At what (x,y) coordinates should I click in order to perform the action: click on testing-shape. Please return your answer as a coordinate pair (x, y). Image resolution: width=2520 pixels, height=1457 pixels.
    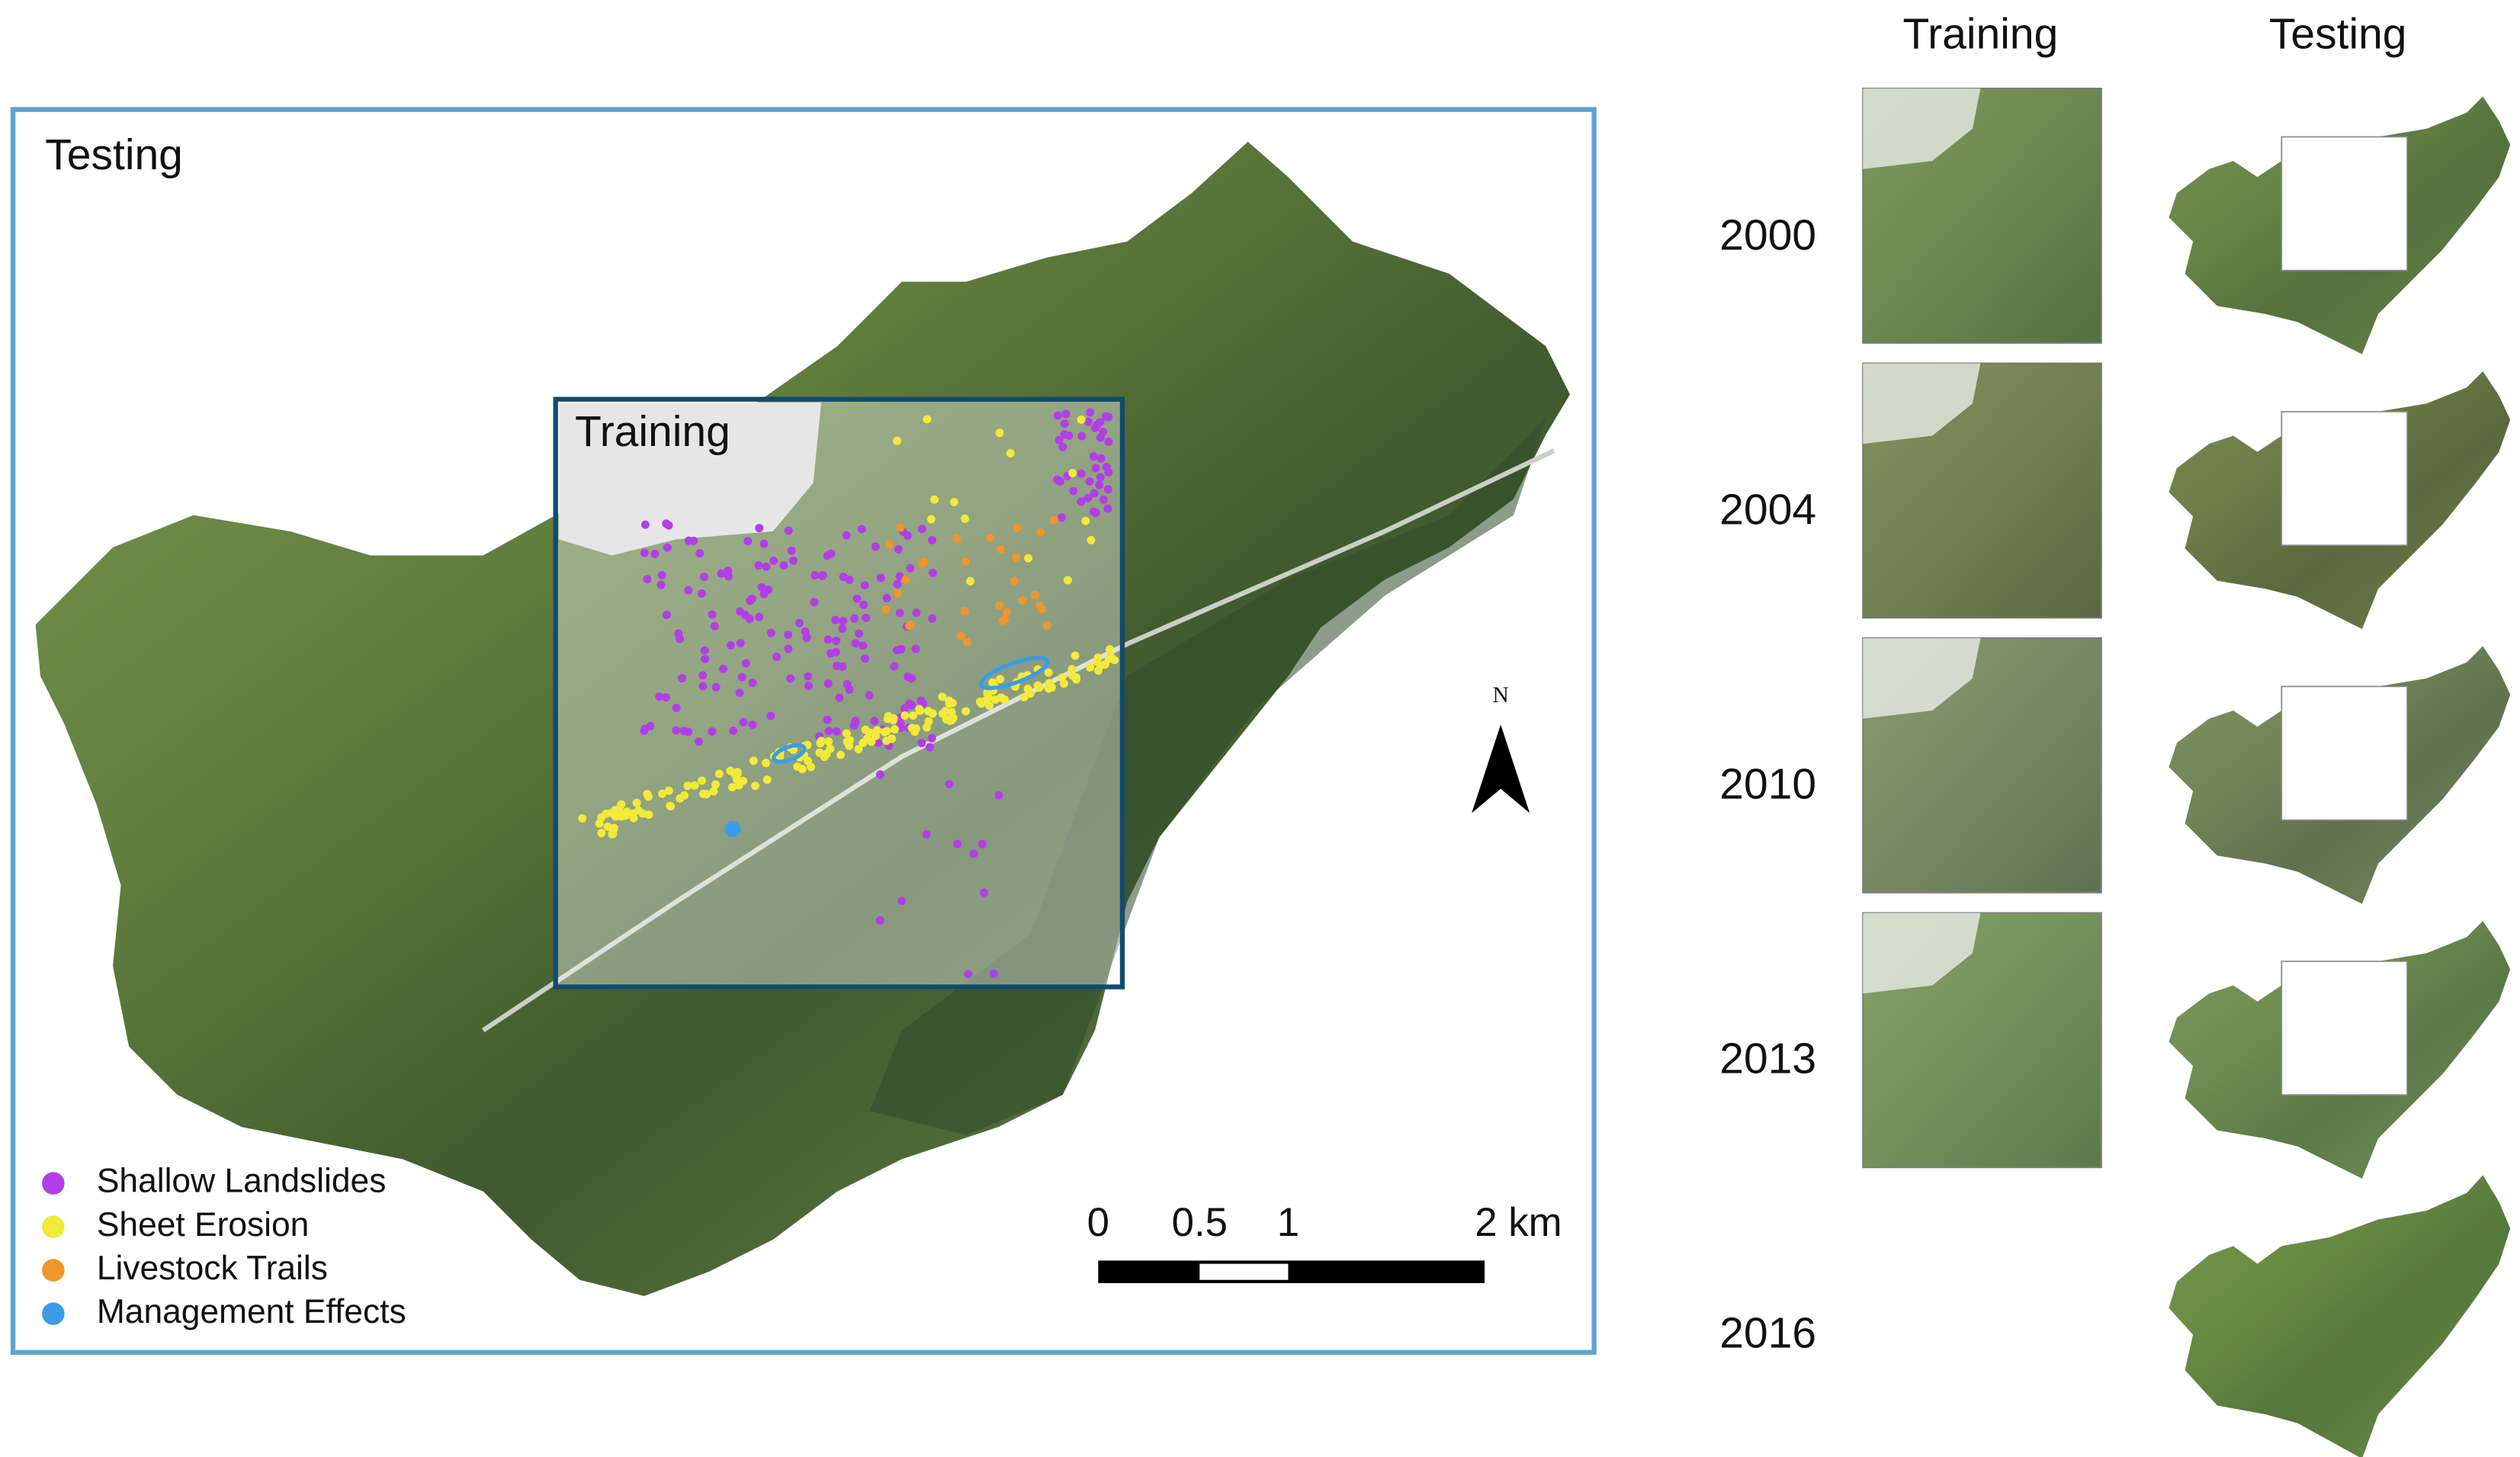
    Looking at the image, I should click on (2339, 1316).